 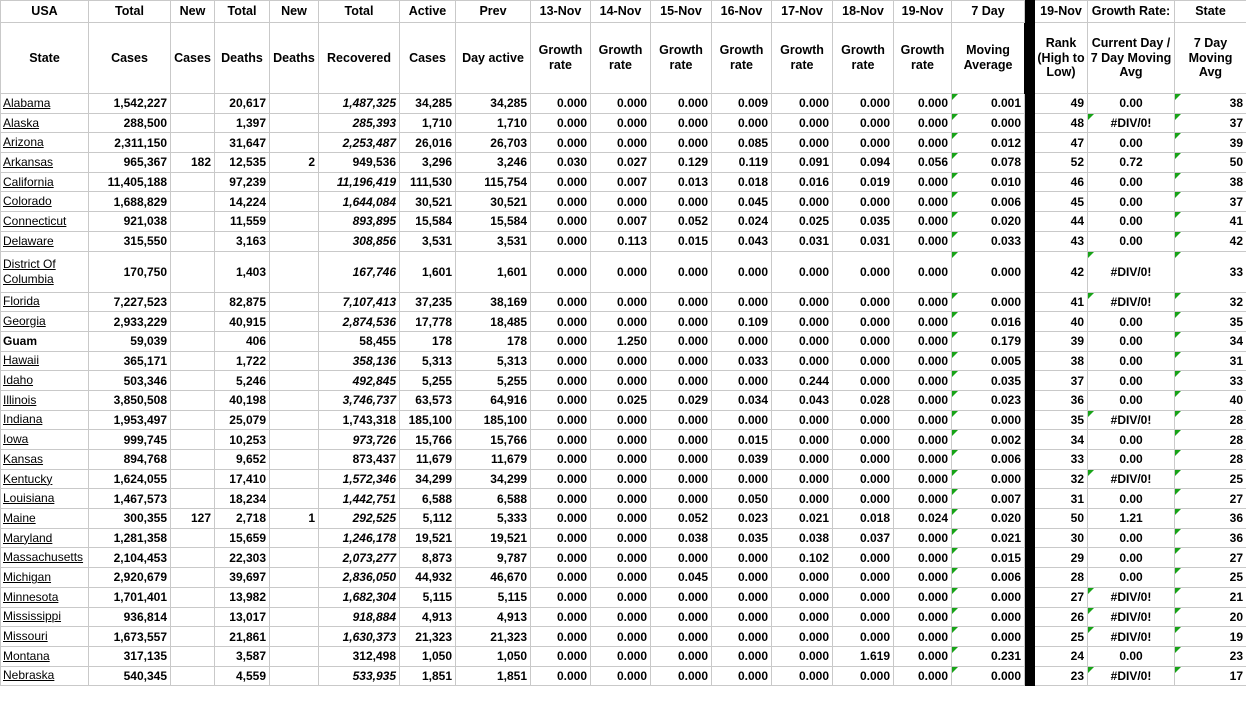 I want to click on cell-avg7: 0.078, so click(x=988, y=162).